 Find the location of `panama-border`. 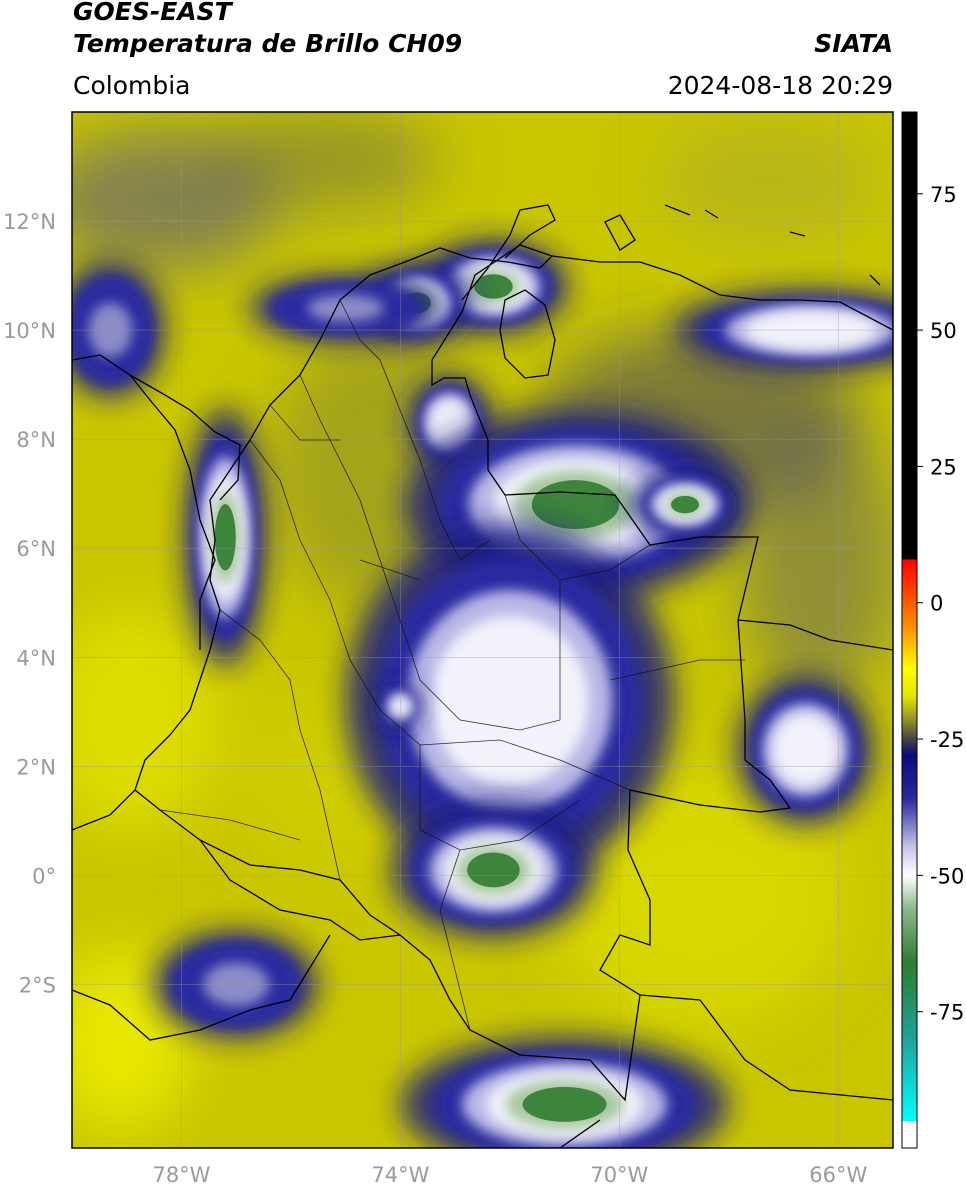

panama-border is located at coordinates (156, 427).